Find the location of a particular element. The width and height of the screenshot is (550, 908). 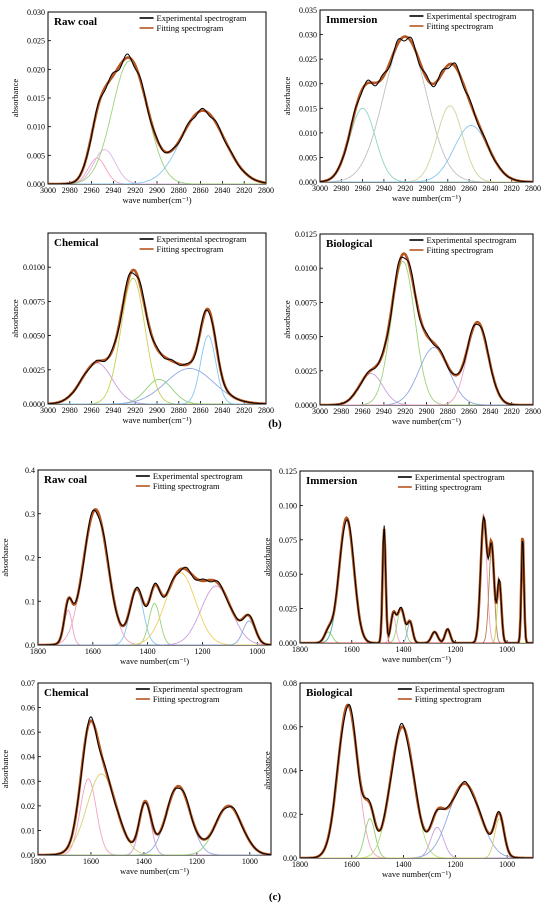

y-tick-label: 0.1 is located at coordinates (30, 601).